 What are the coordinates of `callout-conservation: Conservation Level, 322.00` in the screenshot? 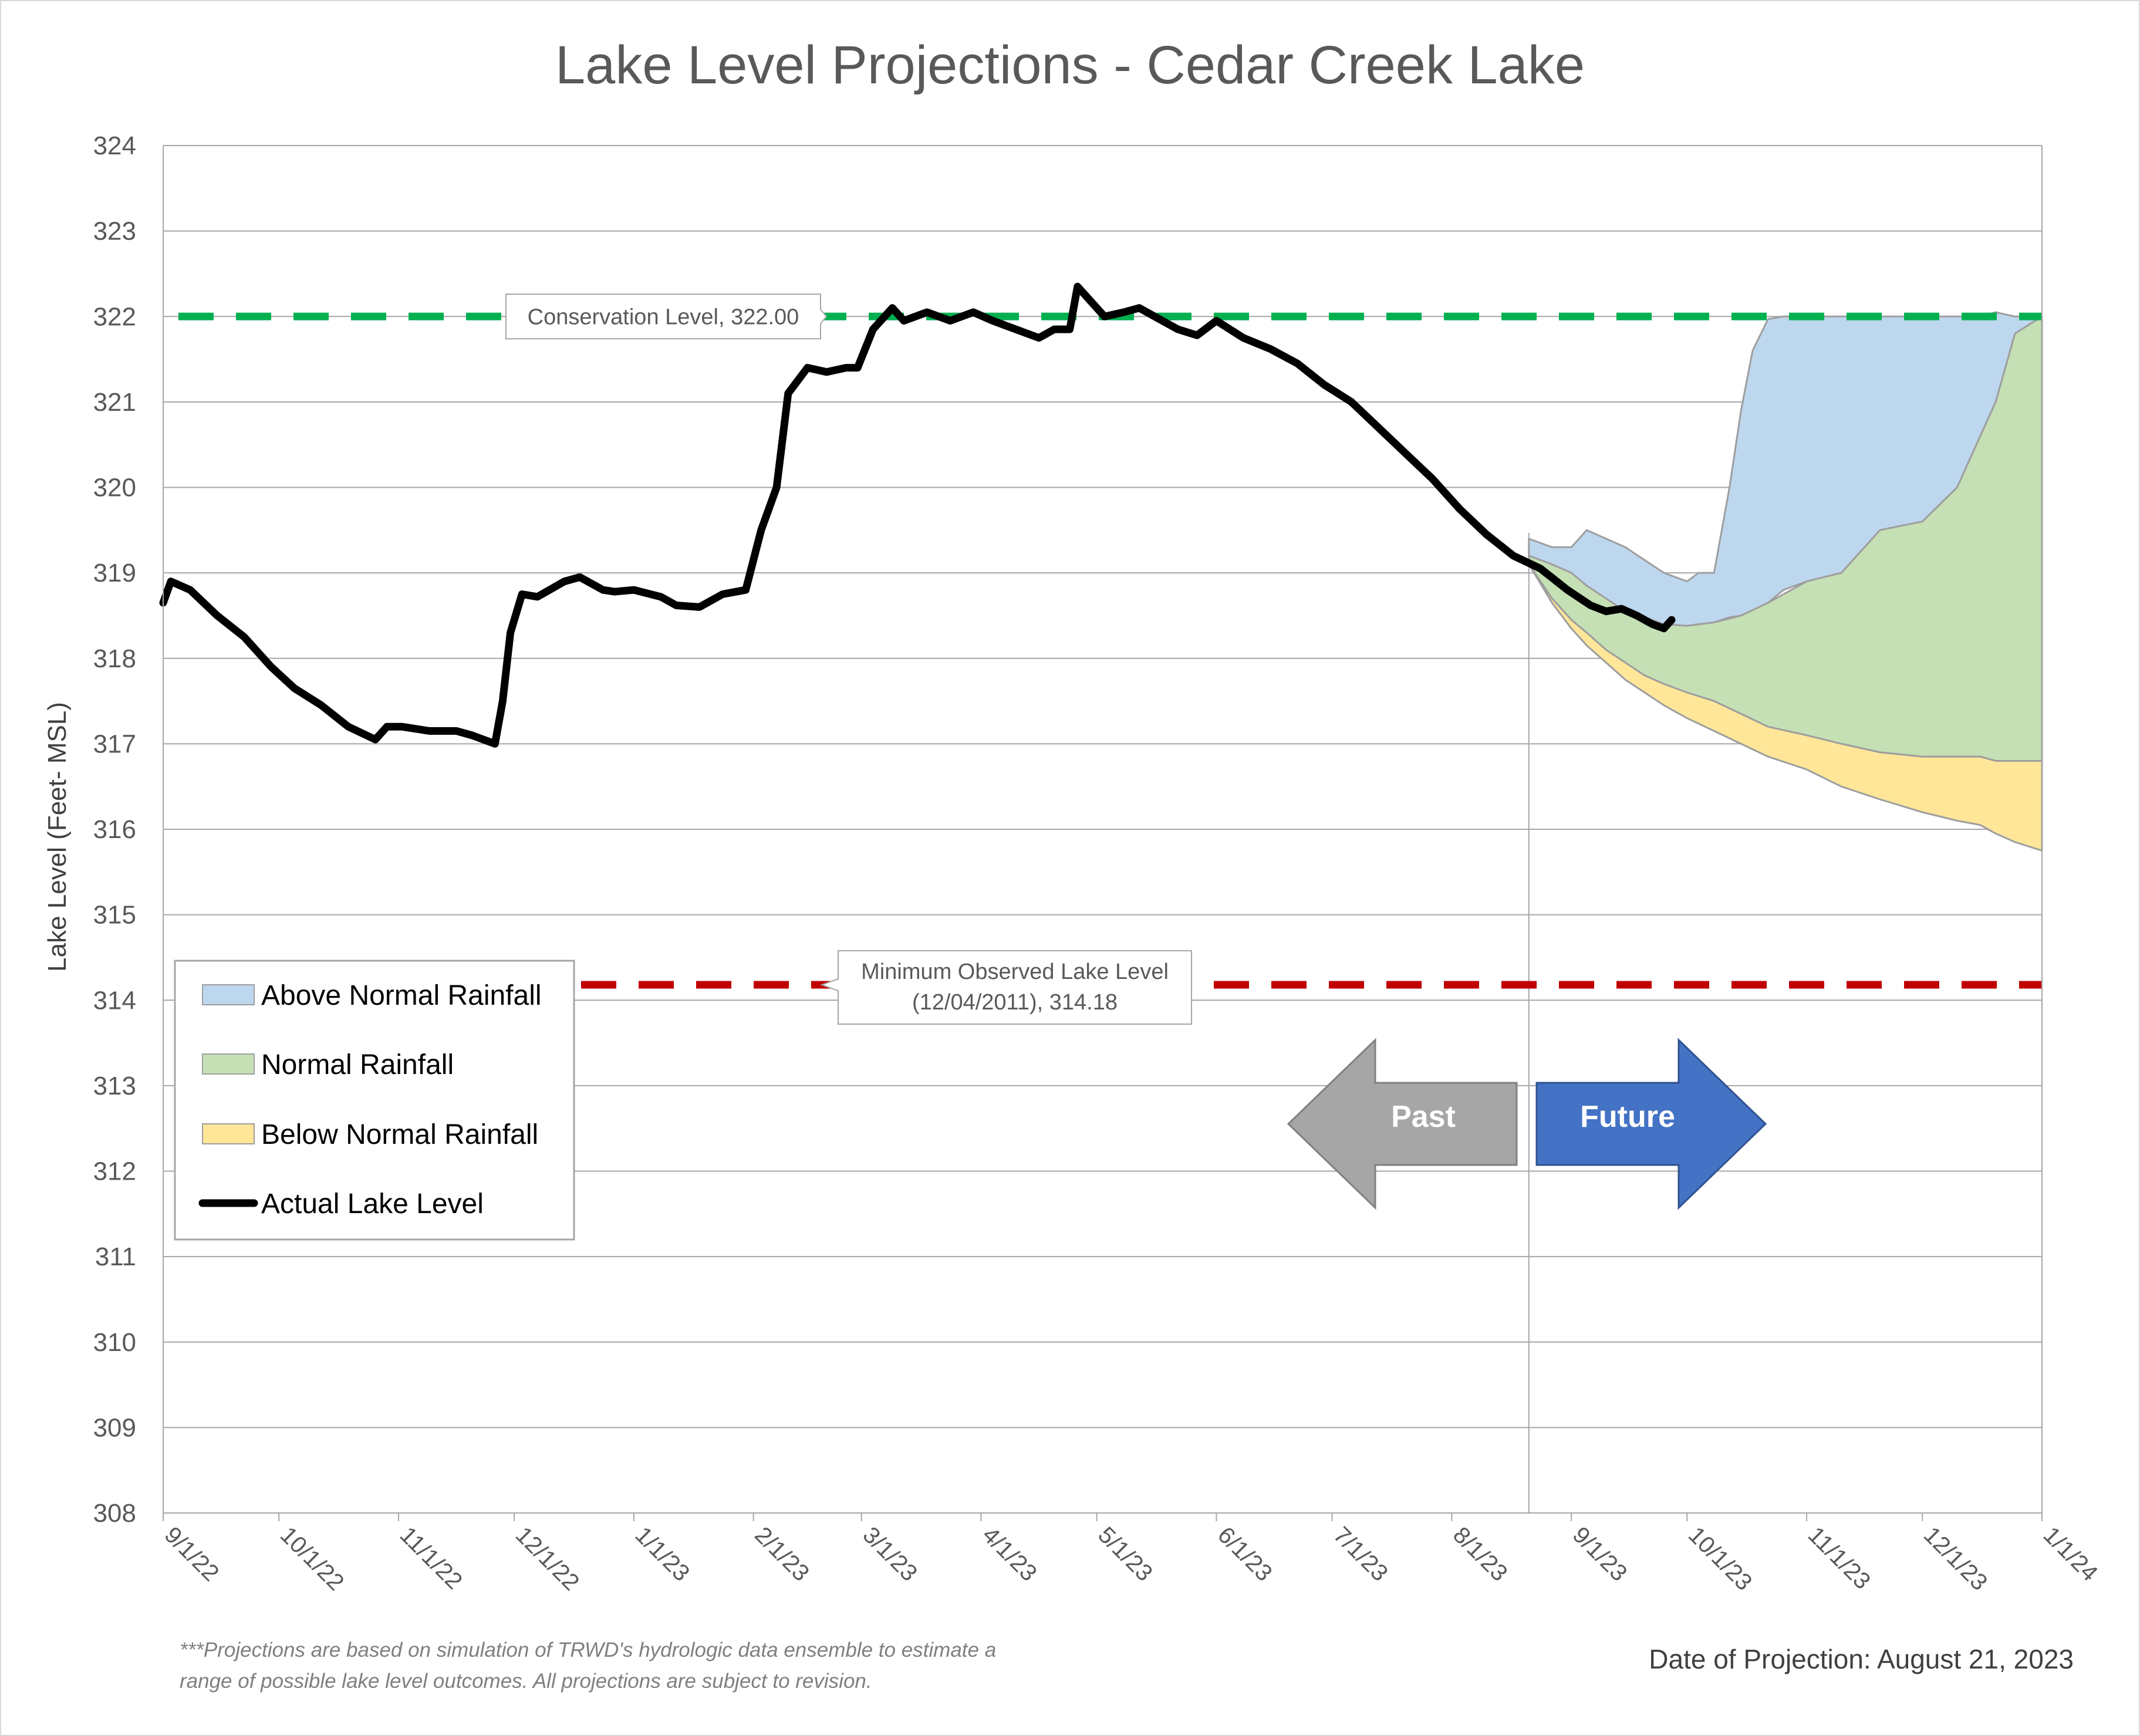 It's located at (666, 317).